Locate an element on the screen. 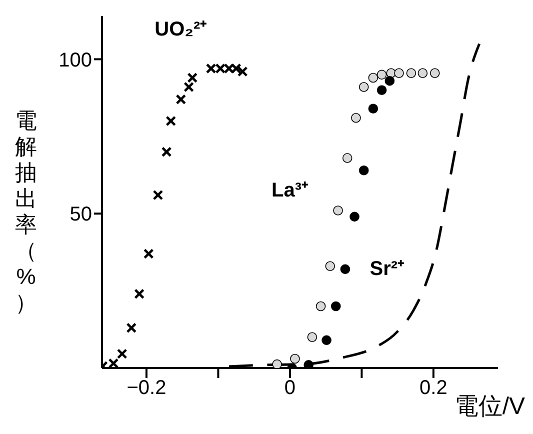  series-label: UO₂²⁺ is located at coordinates (181, 29).